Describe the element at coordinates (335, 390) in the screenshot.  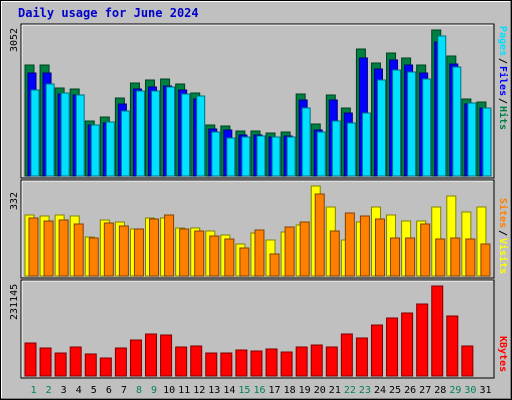
I see `x-tick-label-21: 21` at that location.